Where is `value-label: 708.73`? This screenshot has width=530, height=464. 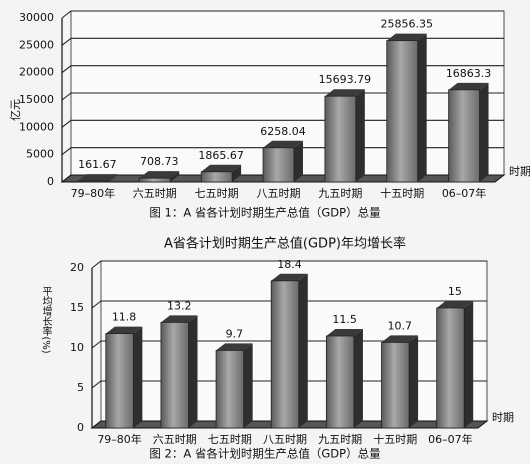 value-label: 708.73 is located at coordinates (159, 161).